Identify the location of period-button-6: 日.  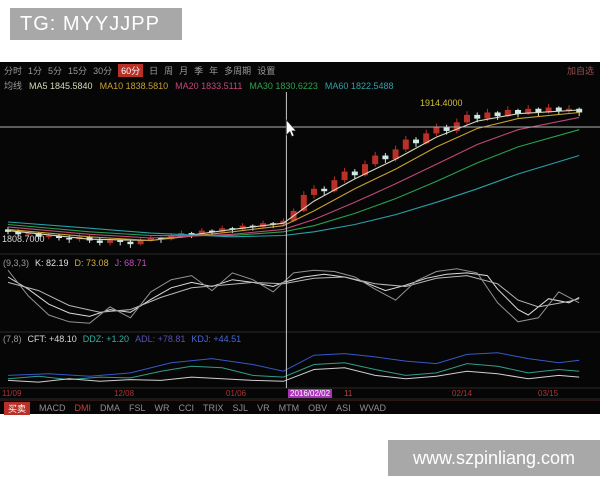
(154, 71).